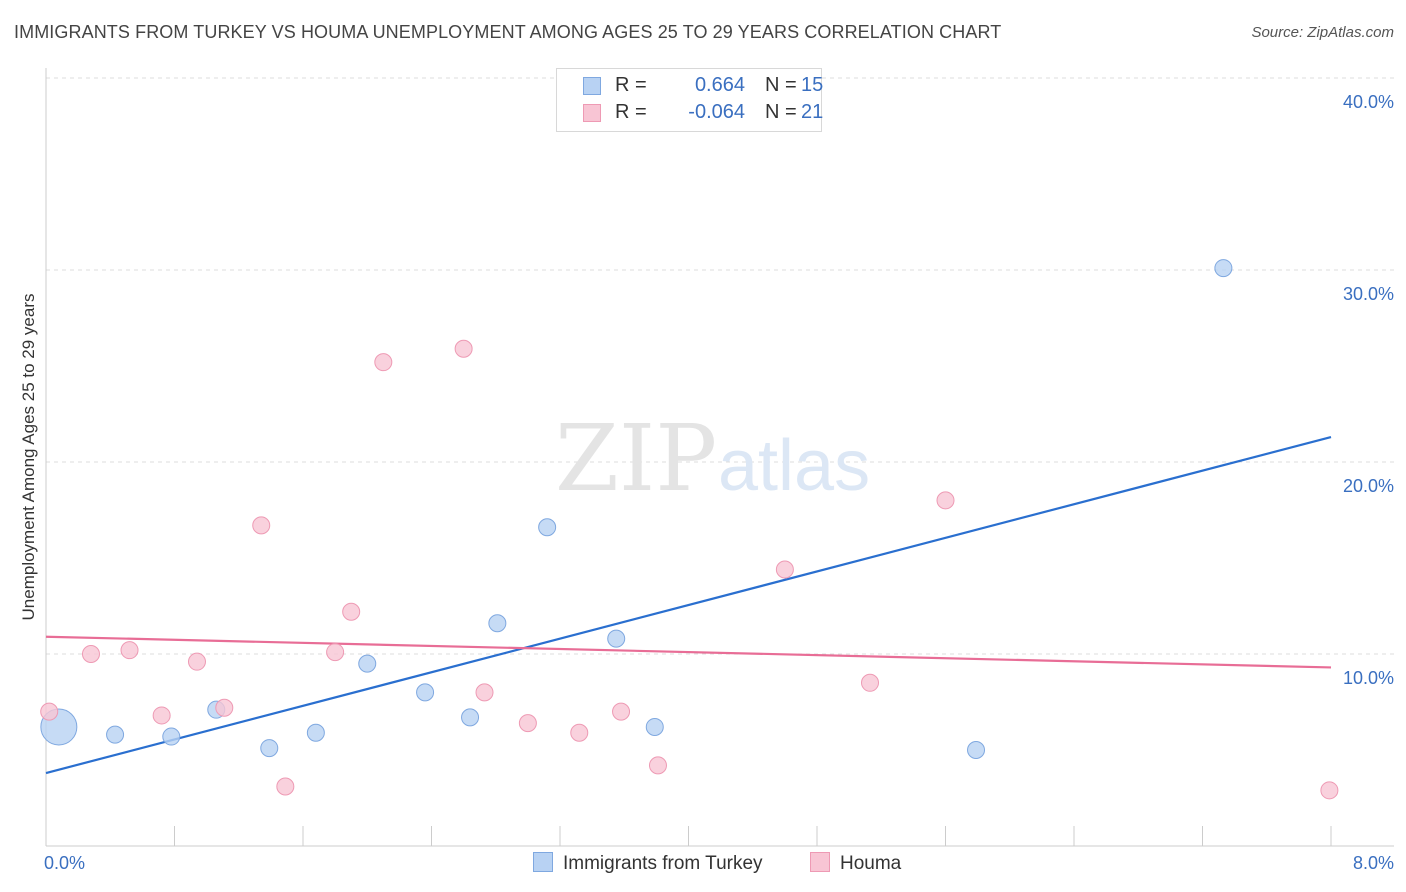  I want to click on legend-item-houma: Houma, so click(855, 863).